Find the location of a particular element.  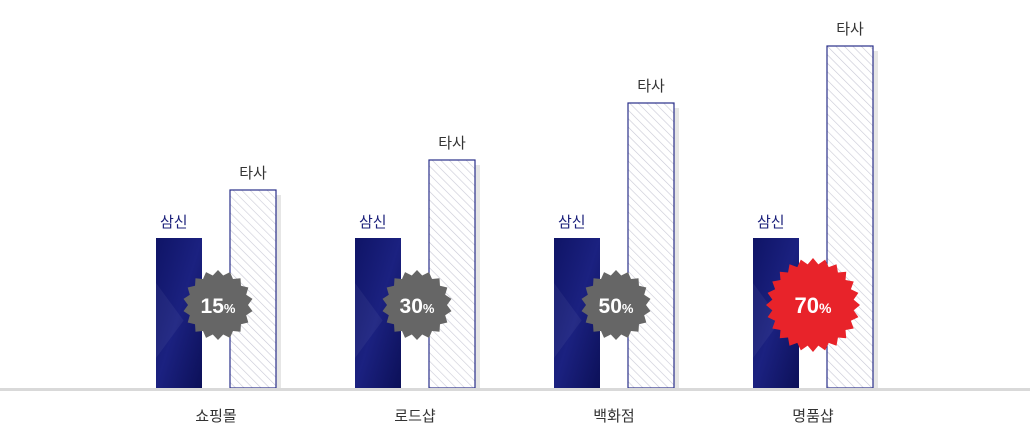

bar-label-samsin-0: 삼신 is located at coordinates (174, 222).